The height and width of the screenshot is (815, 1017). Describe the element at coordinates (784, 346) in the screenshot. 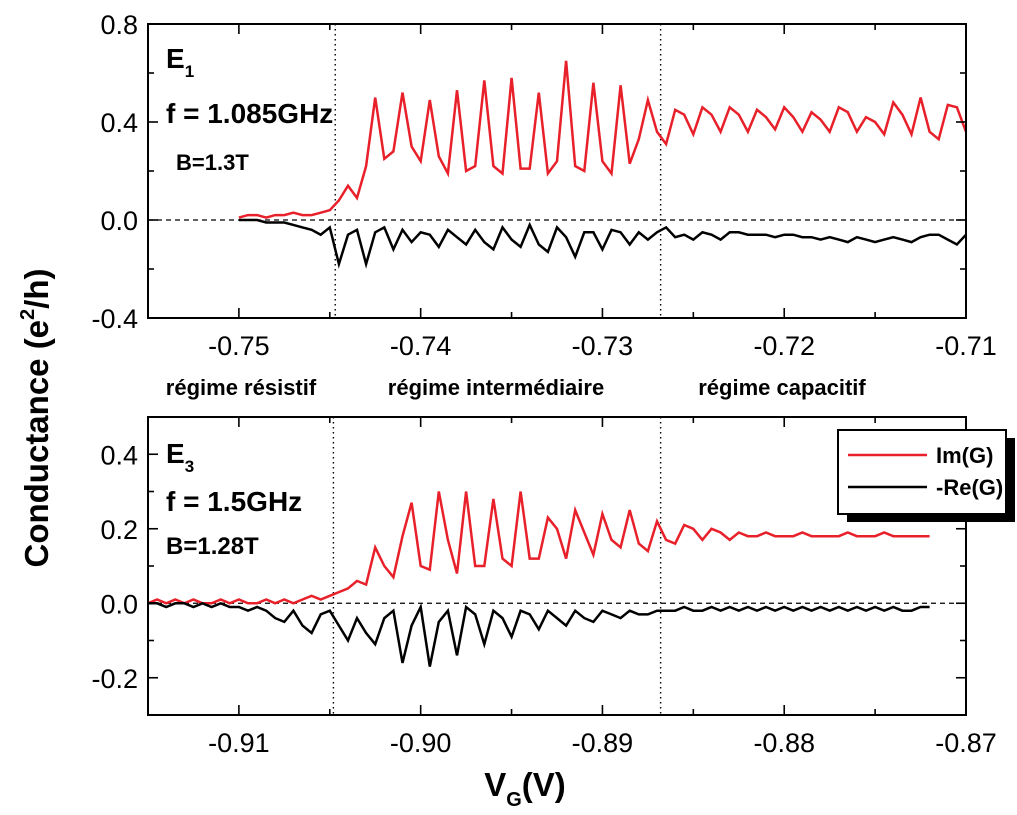

I see `panel-top-x-tick-label: -0.72` at that location.